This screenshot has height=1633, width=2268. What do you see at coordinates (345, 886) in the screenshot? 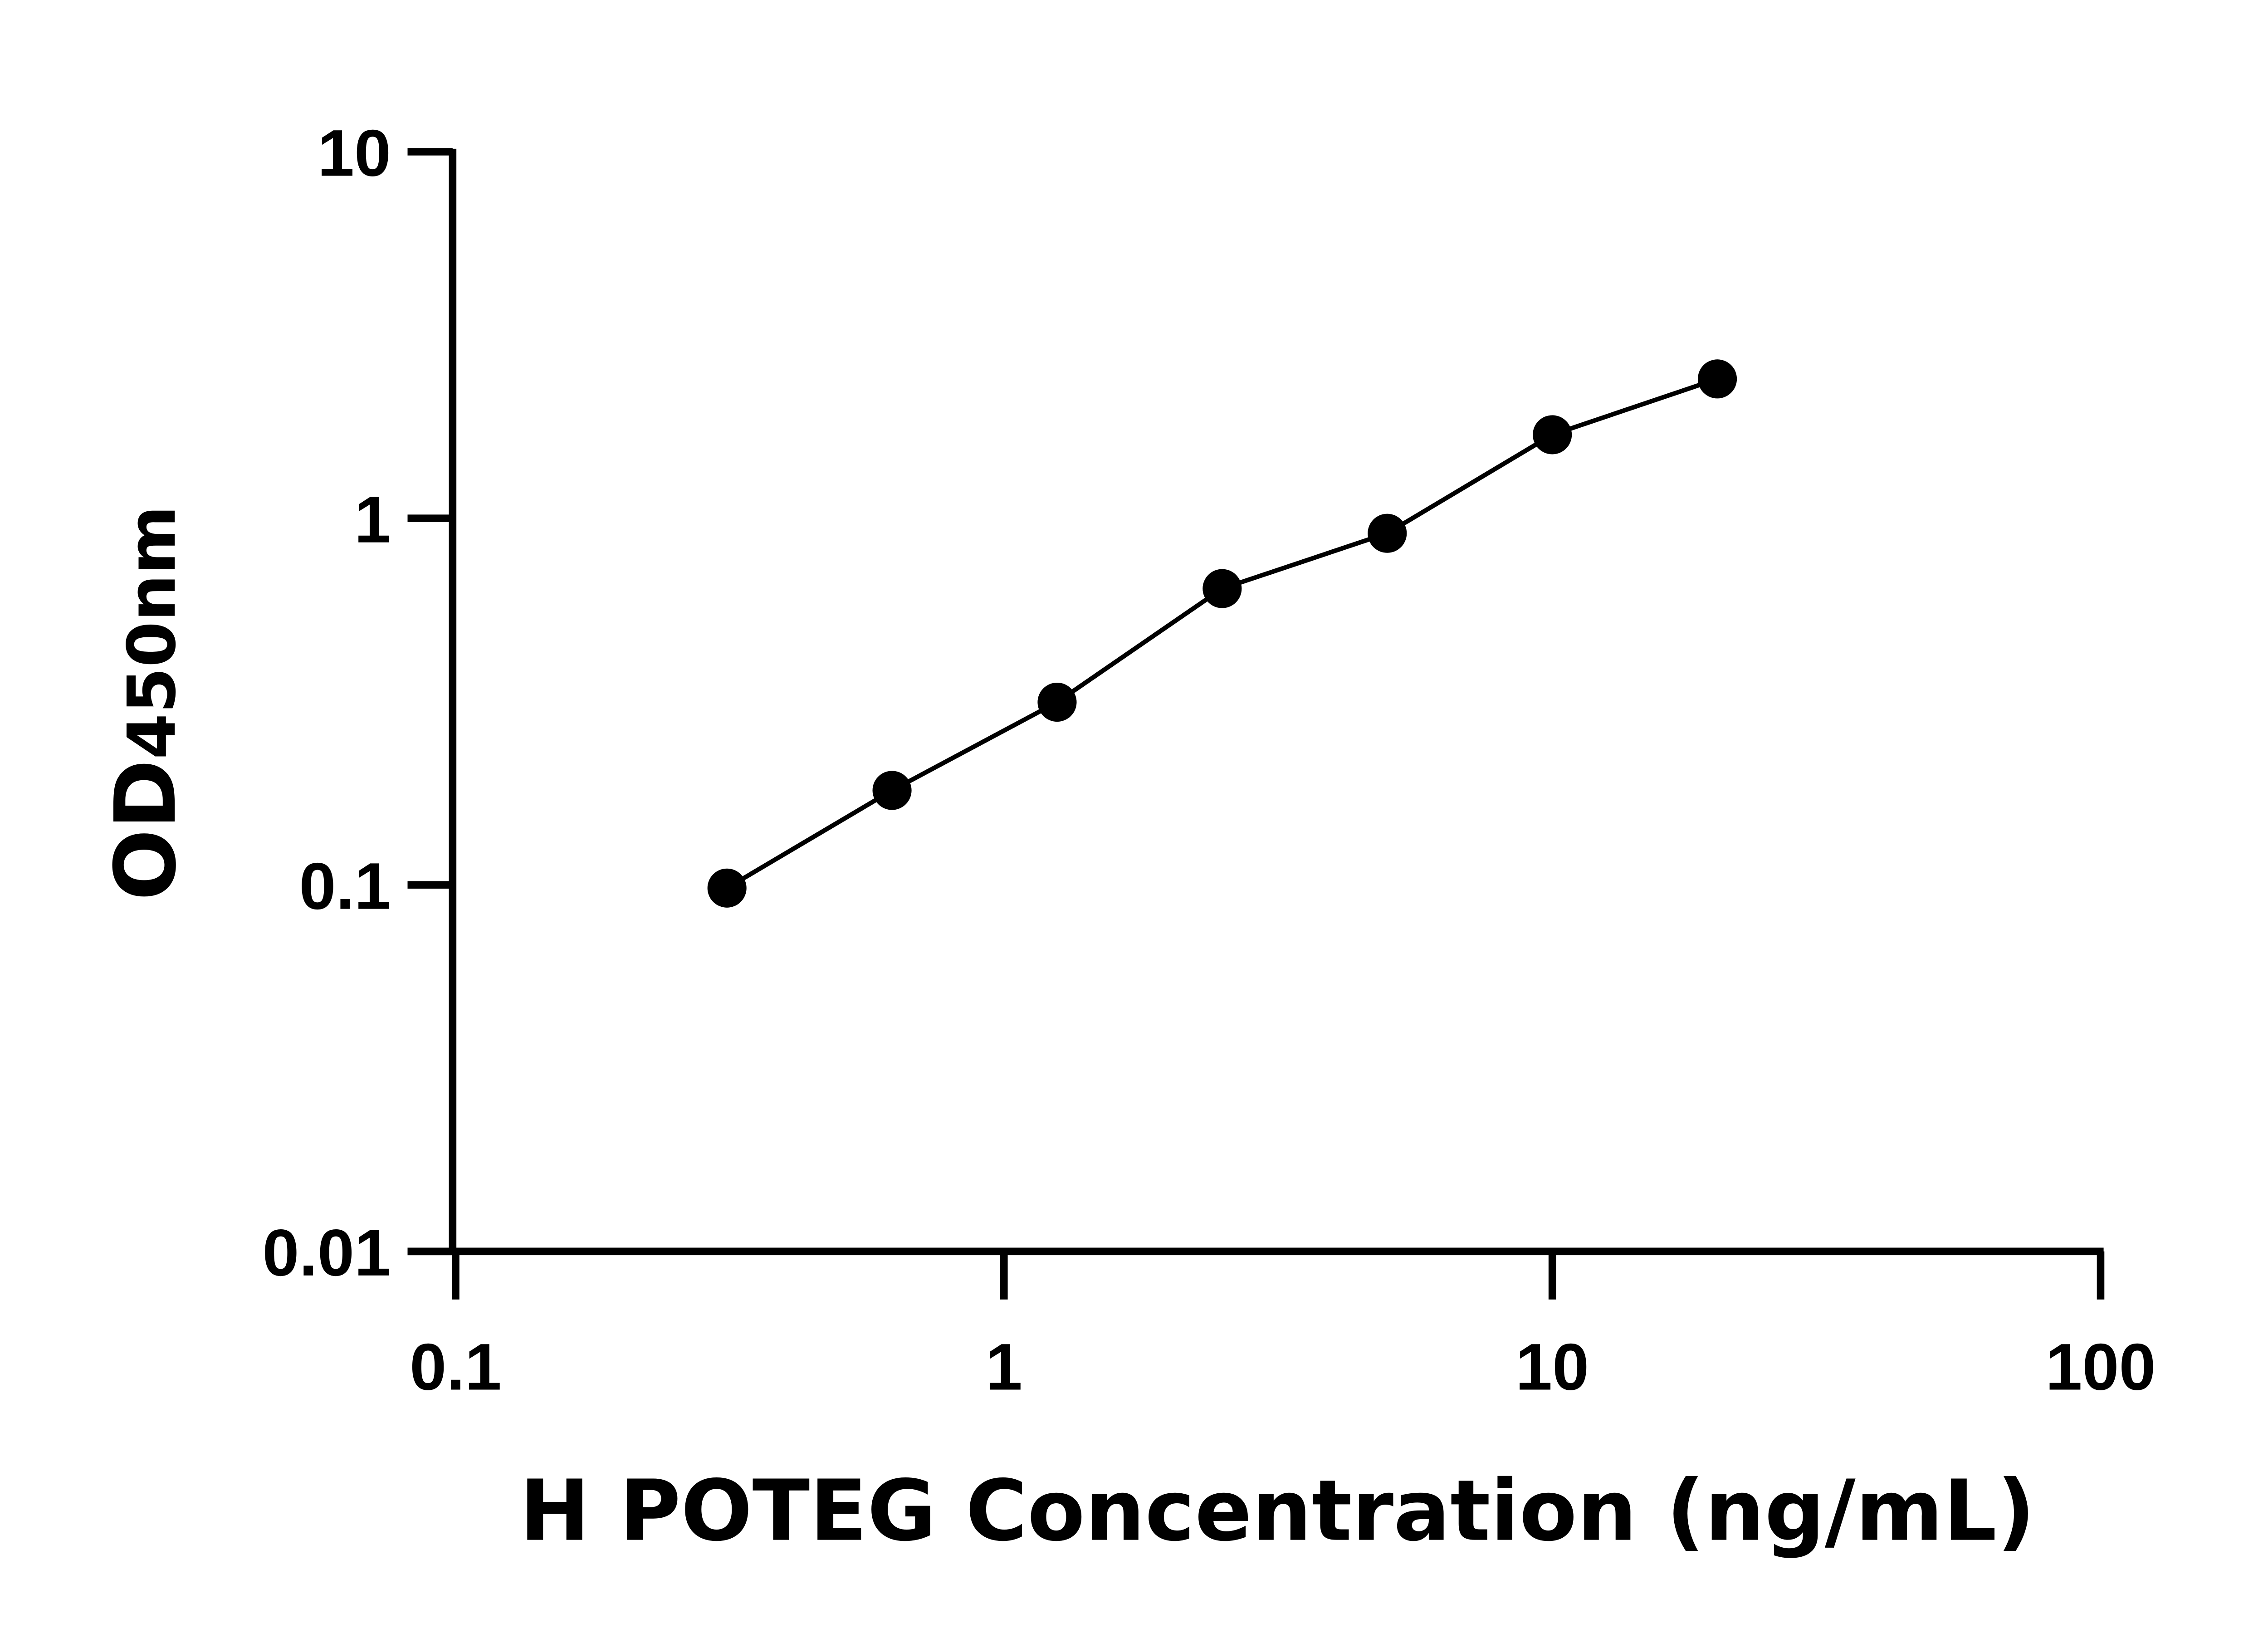
I see `y-tick-label: 0.1` at bounding box center [345, 886].